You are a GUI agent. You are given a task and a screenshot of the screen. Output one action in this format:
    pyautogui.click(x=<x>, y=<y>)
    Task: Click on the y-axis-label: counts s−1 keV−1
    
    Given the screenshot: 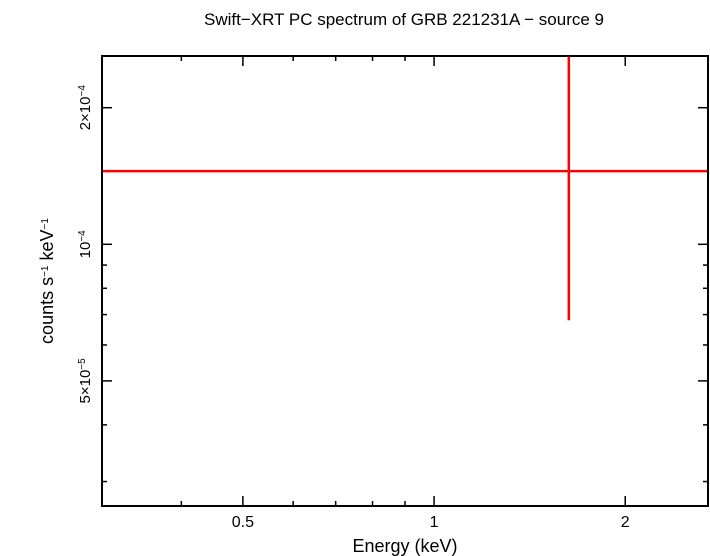 What is the action you would take?
    pyautogui.click(x=47, y=281)
    